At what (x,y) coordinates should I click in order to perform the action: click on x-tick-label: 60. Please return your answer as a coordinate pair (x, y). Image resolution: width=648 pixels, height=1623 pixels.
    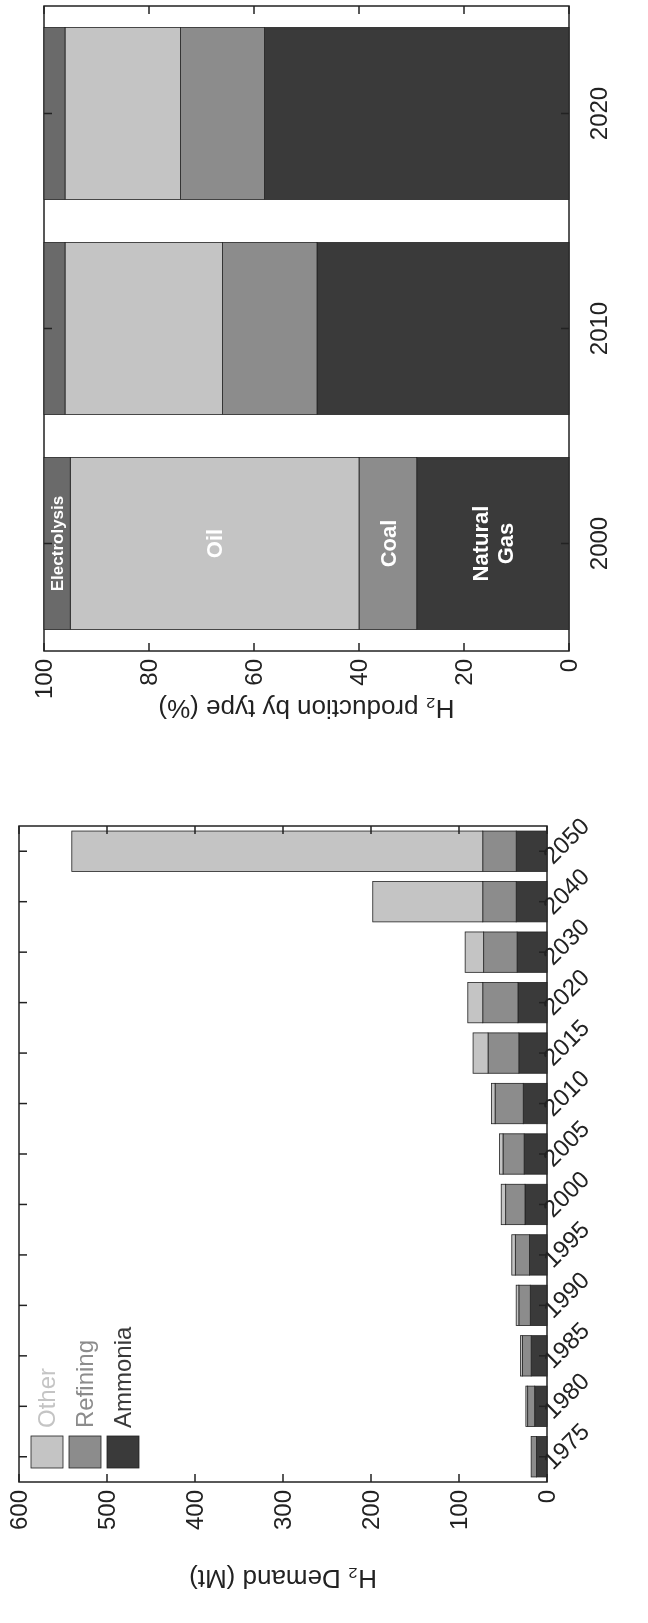
    Looking at the image, I should click on (254, 672).